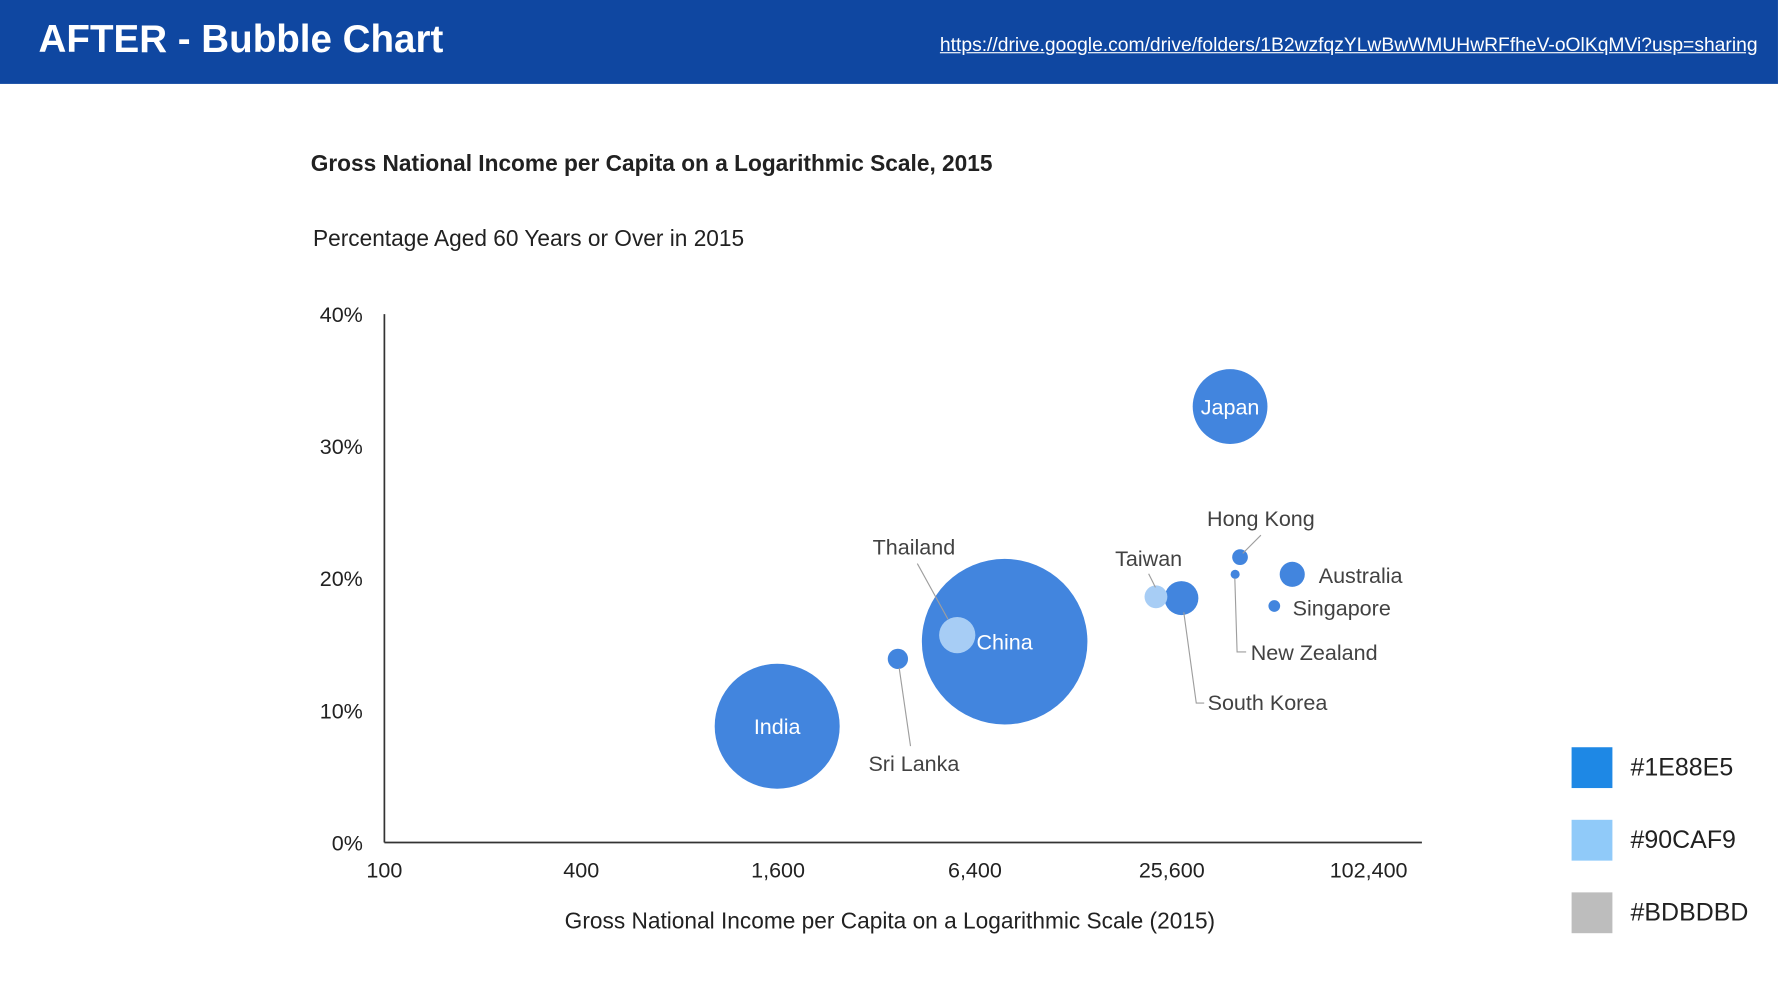 This screenshot has width=1778, height=1000. Describe the element at coordinates (1682, 767) in the screenshot. I see `legend-label: #1E88E5` at that location.